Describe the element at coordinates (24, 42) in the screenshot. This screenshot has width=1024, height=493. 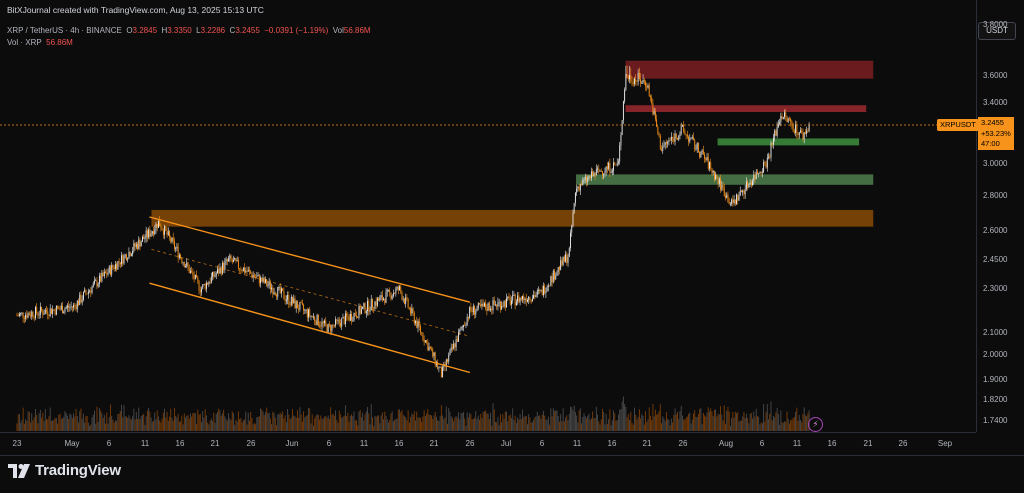
I see `volume-label: Vol · XRP` at that location.